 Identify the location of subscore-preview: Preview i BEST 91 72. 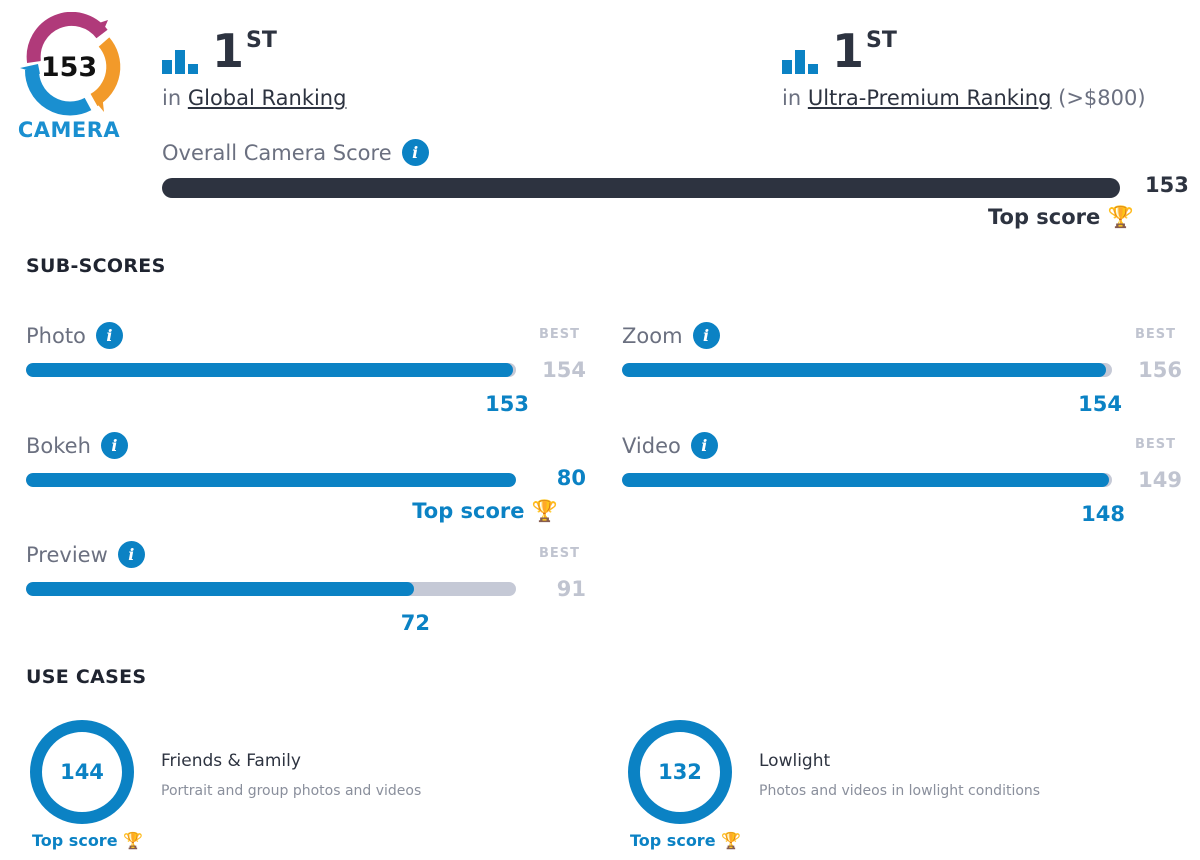
(306, 596).